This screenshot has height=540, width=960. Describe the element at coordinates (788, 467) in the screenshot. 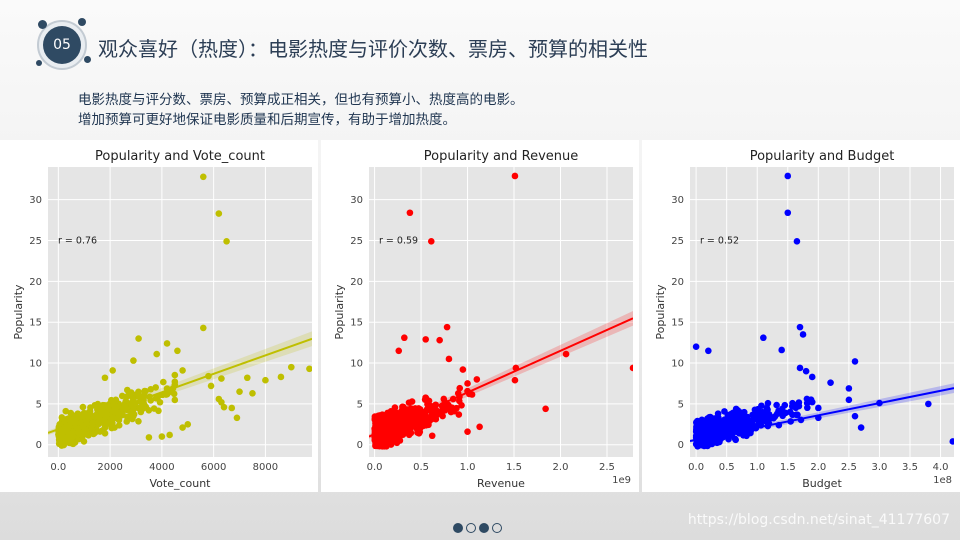

I see `x-tick-label: 1.5` at that location.